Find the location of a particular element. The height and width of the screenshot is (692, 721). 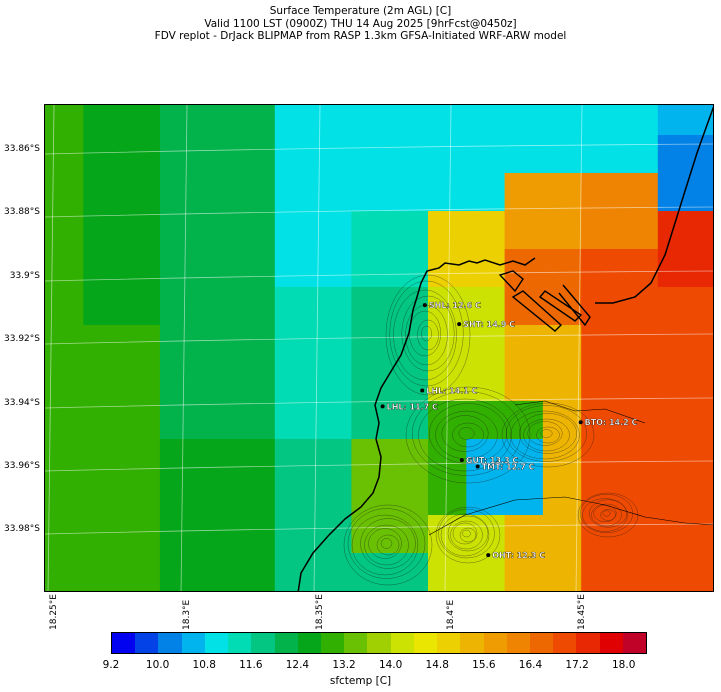

lat-label: 33.92°S is located at coordinates (22, 339).